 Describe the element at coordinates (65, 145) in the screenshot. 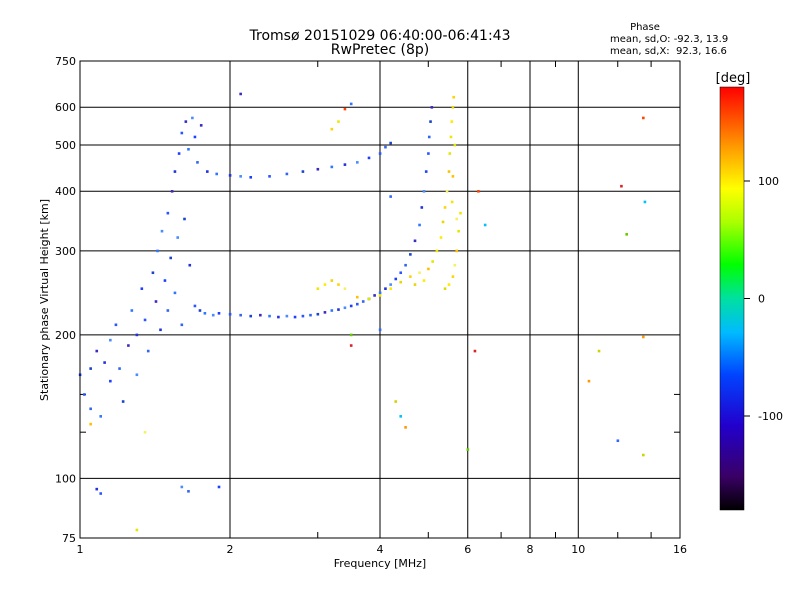

I see `y-tick-label: 500` at that location.